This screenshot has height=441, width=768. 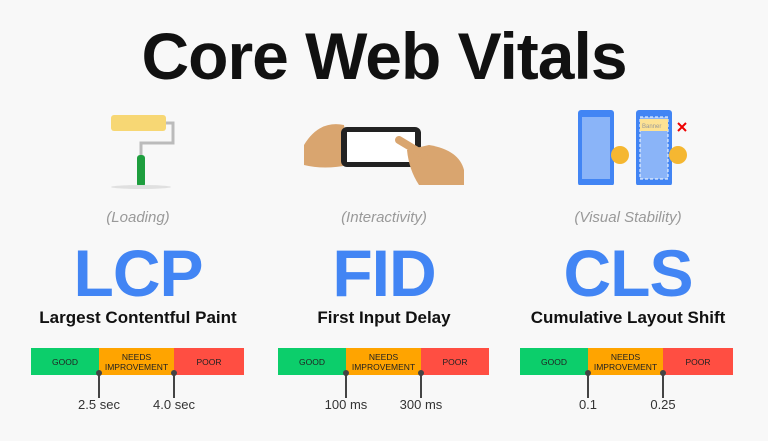 What do you see at coordinates (421, 404) in the screenshot?
I see `threshold-label: 300 ms` at bounding box center [421, 404].